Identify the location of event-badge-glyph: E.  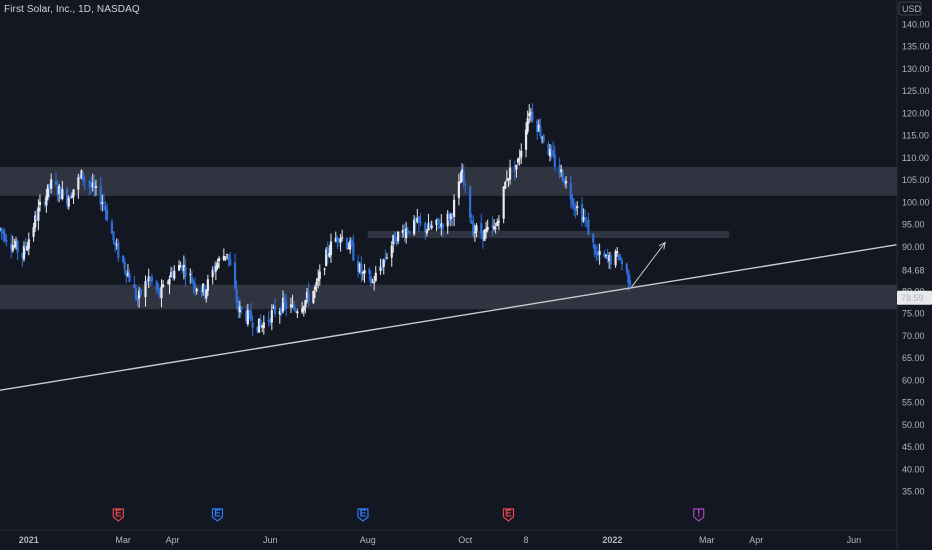
(118, 514).